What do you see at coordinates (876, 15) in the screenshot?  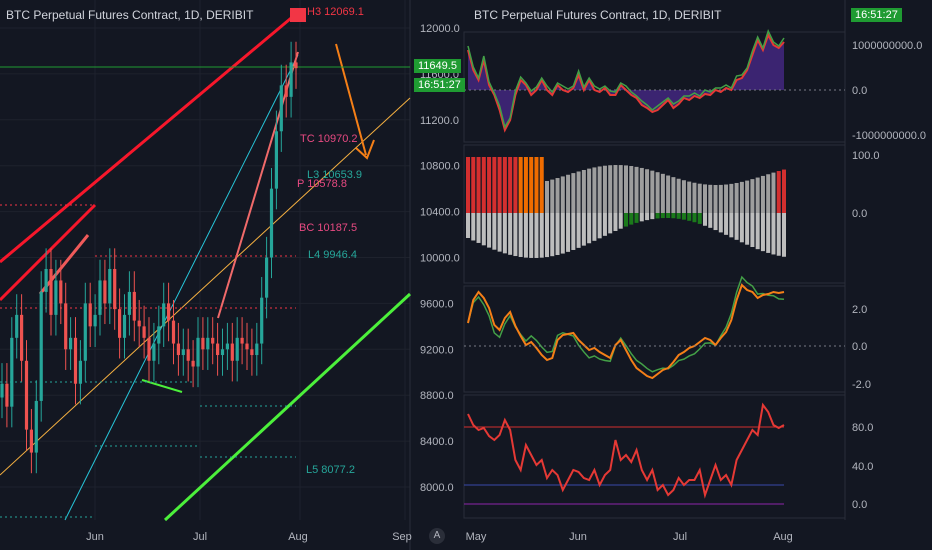 I see `right-countdown-badge: 16:51:27` at bounding box center [876, 15].